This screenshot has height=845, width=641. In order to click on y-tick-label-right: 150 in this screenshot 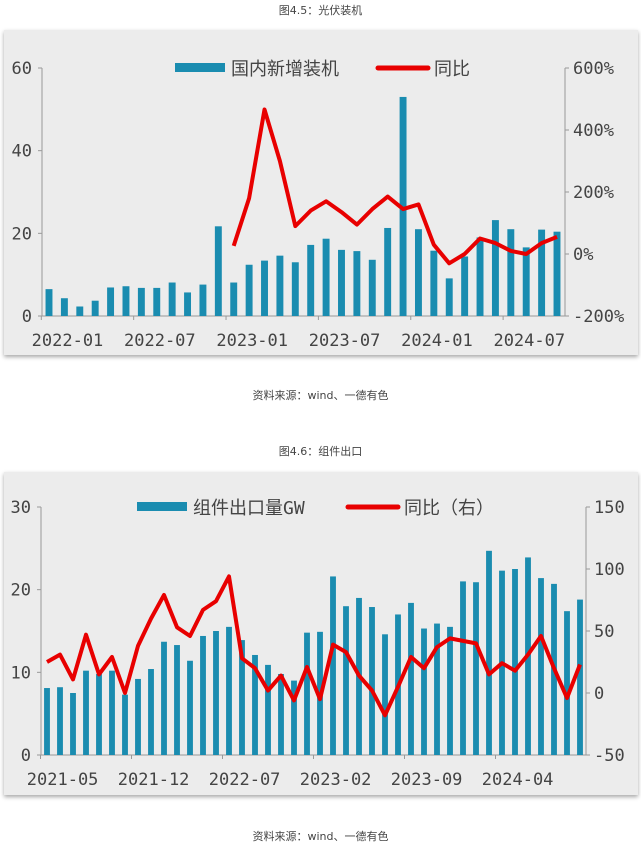, I will do `click(609, 508)`.